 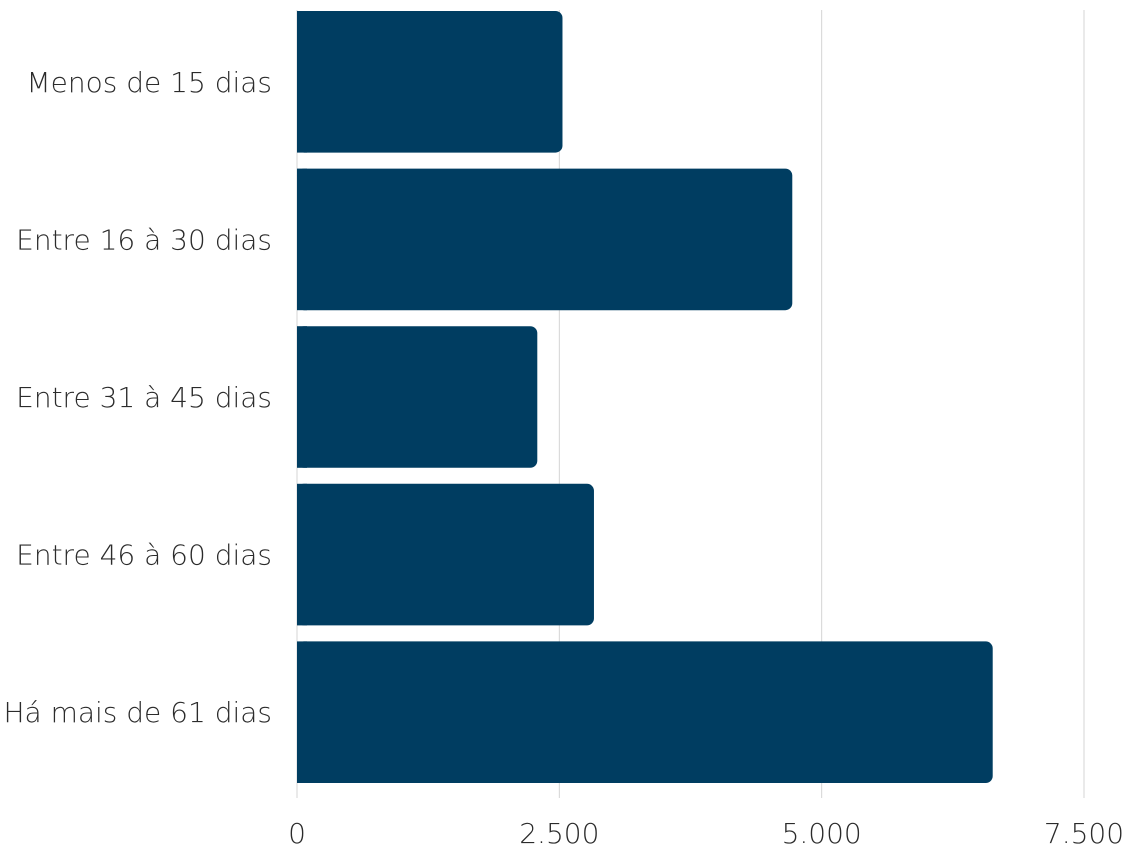 What do you see at coordinates (144, 397) in the screenshot?
I see `category-label-3: Entre 31 à 45 dias` at bounding box center [144, 397].